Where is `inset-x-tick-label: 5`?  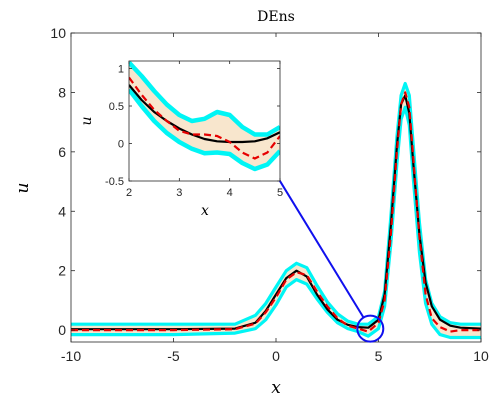
inset-x-tick-label: 5 is located at coordinates (280, 193).